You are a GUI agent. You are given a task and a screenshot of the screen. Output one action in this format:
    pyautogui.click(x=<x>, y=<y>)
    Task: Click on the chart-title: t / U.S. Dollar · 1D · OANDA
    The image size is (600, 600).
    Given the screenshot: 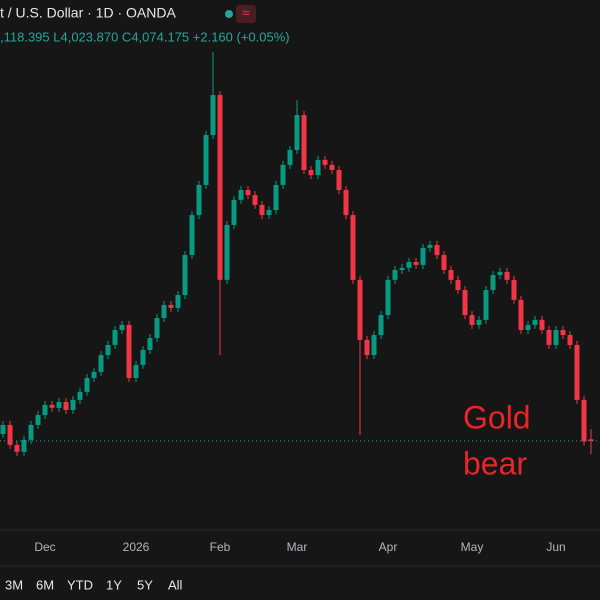 What is the action you would take?
    pyautogui.click(x=88, y=13)
    